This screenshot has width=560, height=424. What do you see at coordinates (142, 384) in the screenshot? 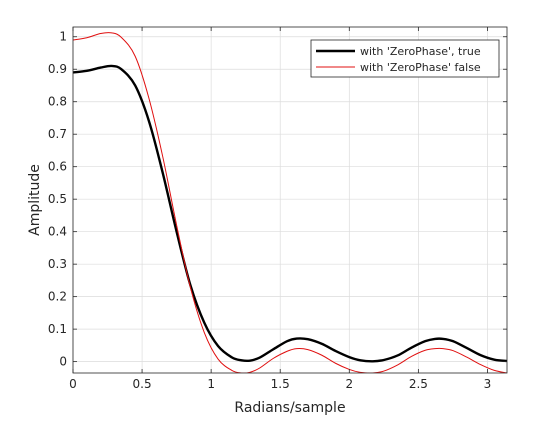
I see `x-tick-label: 0.5` at bounding box center [142, 384].